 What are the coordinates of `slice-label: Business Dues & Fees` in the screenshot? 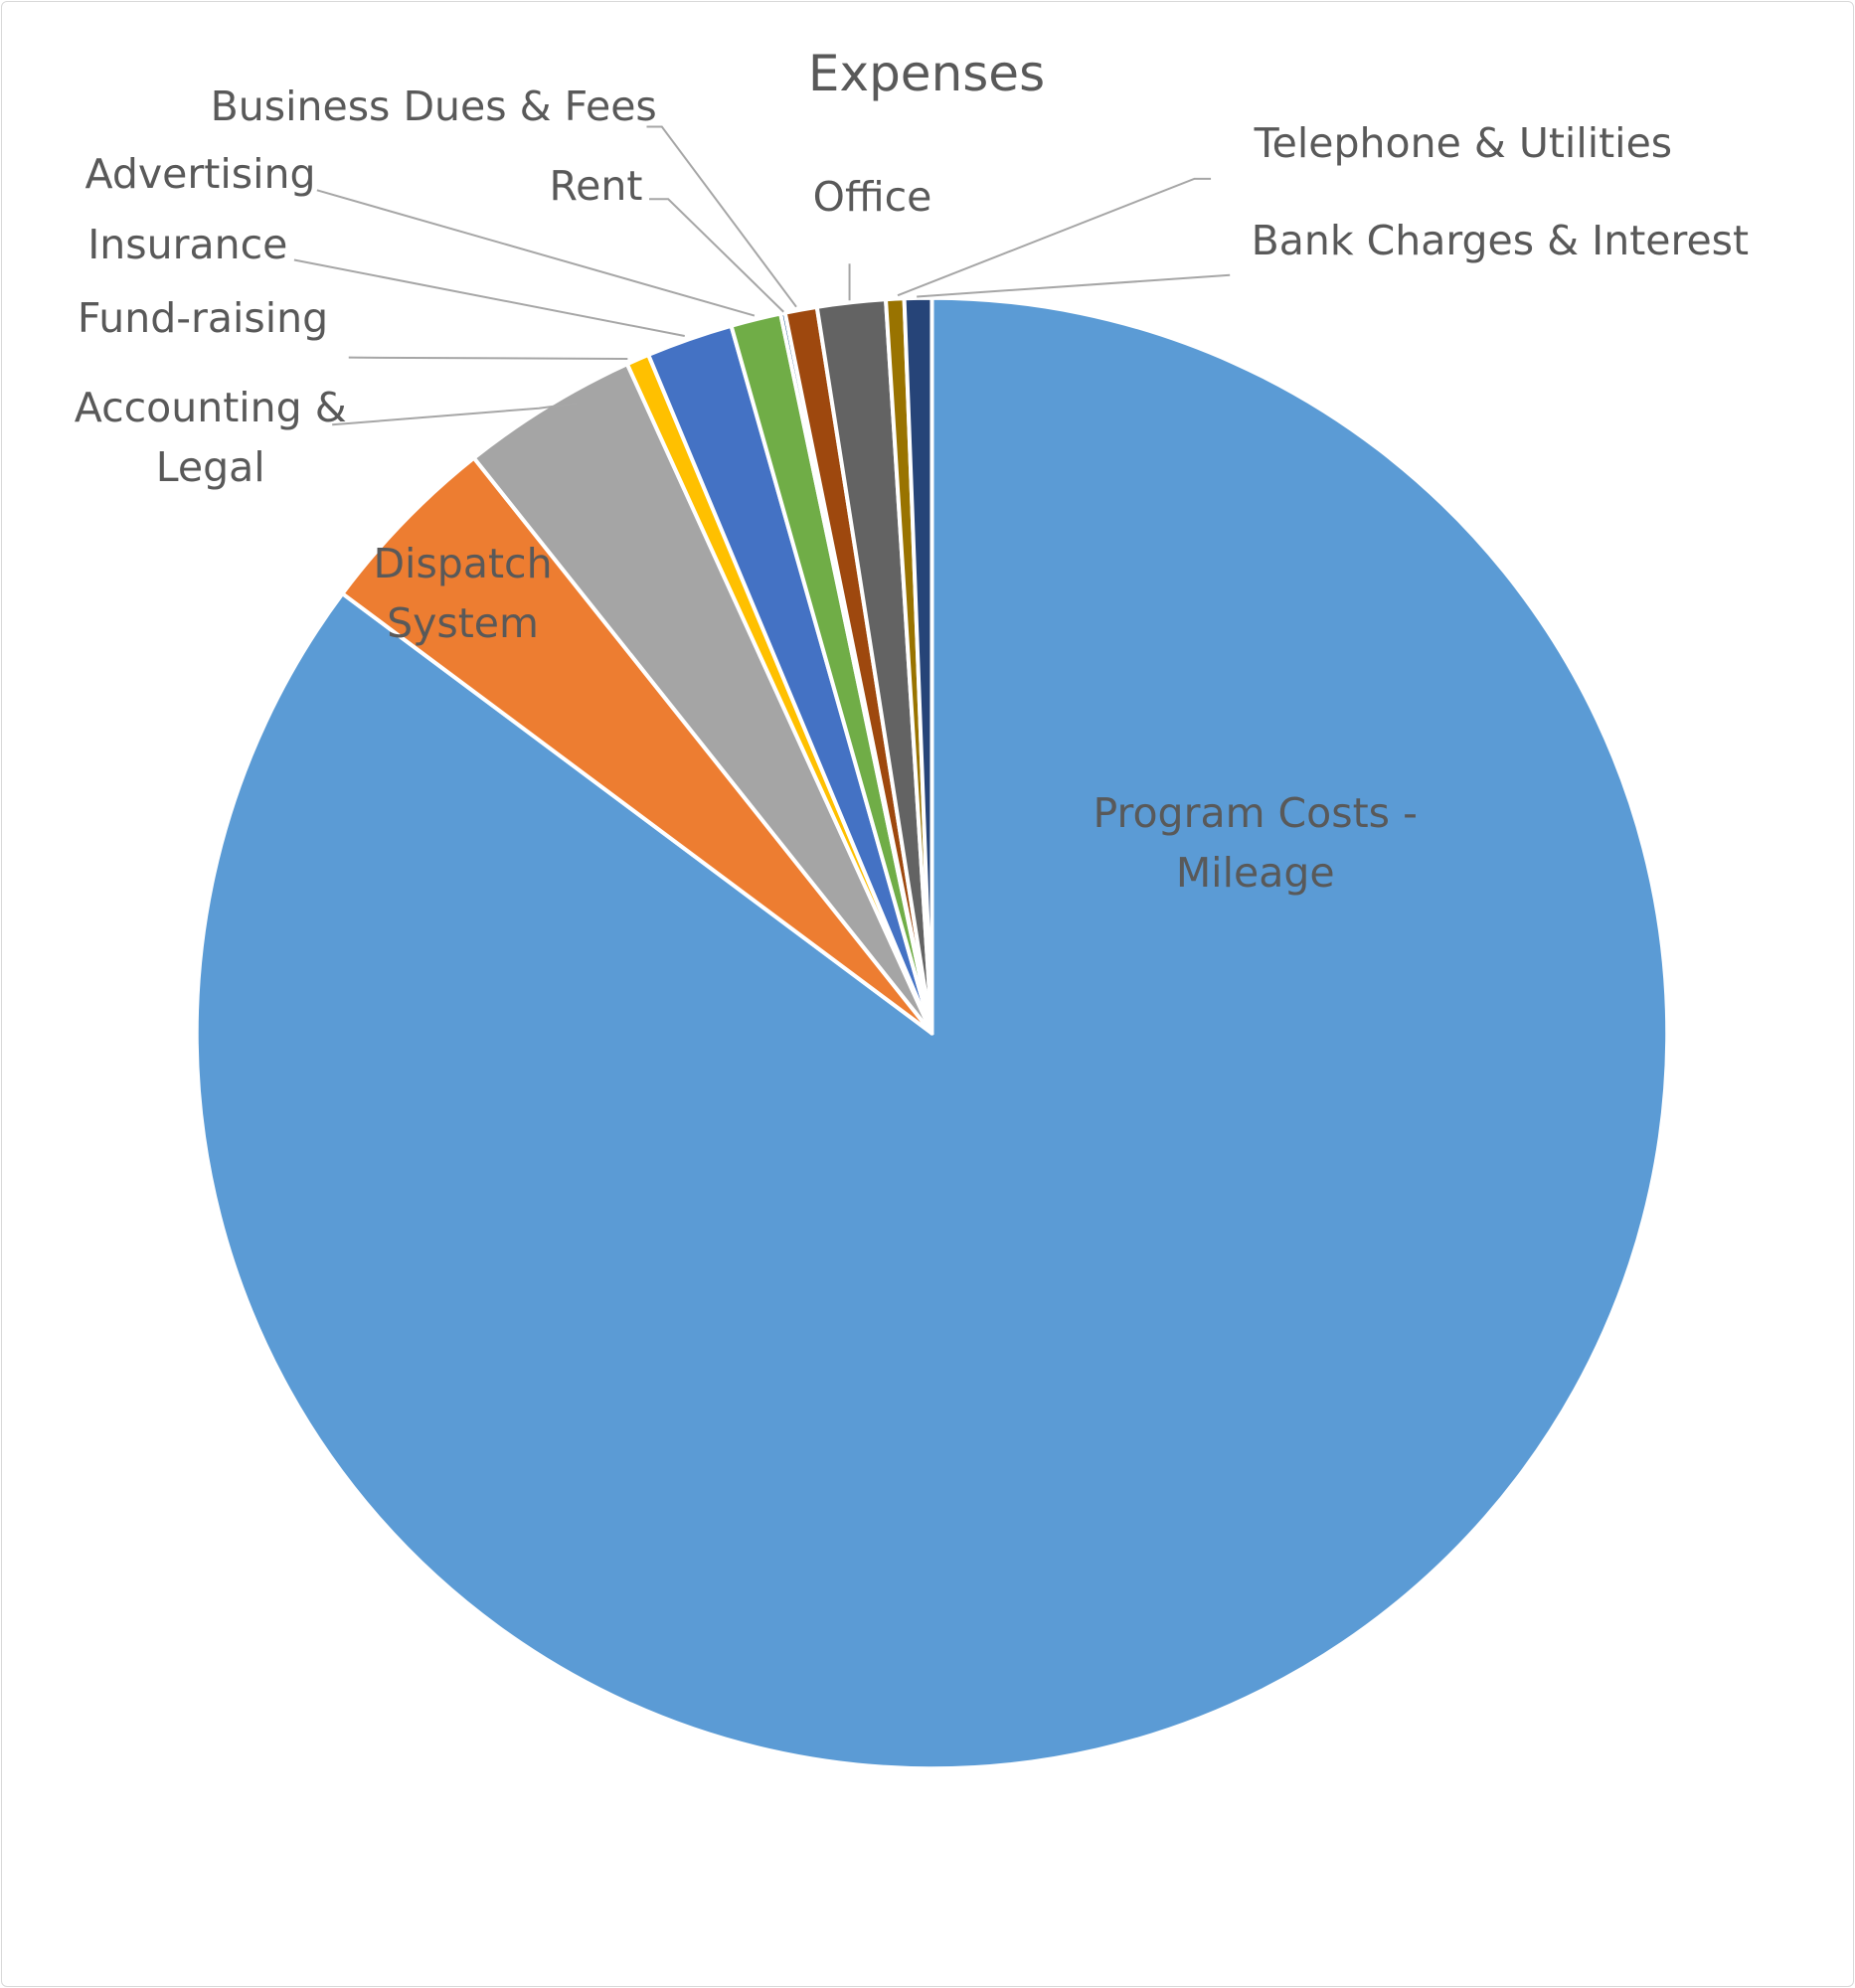 It's located at (433, 107).